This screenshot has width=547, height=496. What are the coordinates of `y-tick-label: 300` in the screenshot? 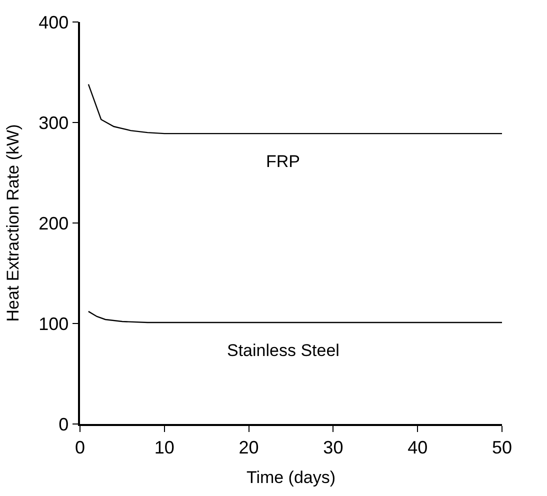 It's located at (53, 122).